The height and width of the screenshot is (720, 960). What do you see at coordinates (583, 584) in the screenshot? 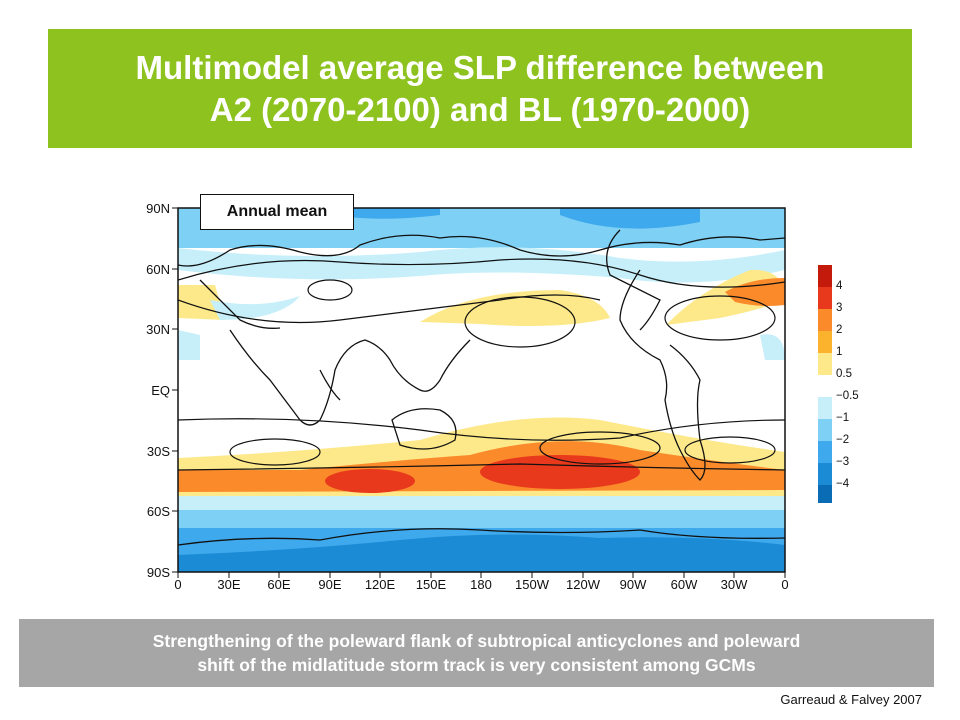
I see `lon-label: 120W` at bounding box center [583, 584].